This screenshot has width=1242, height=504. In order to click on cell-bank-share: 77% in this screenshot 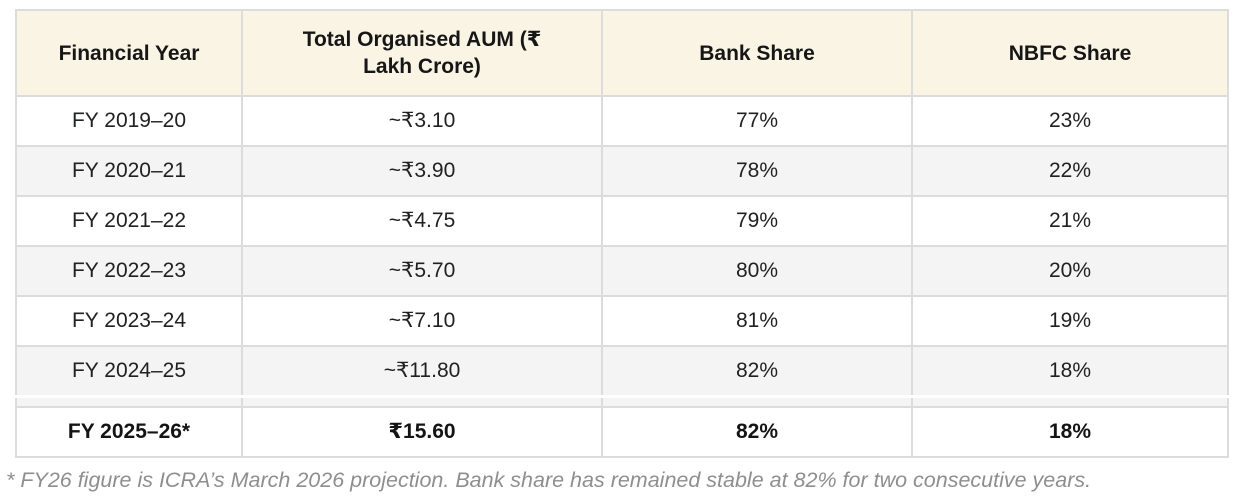, I will do `click(757, 121)`.